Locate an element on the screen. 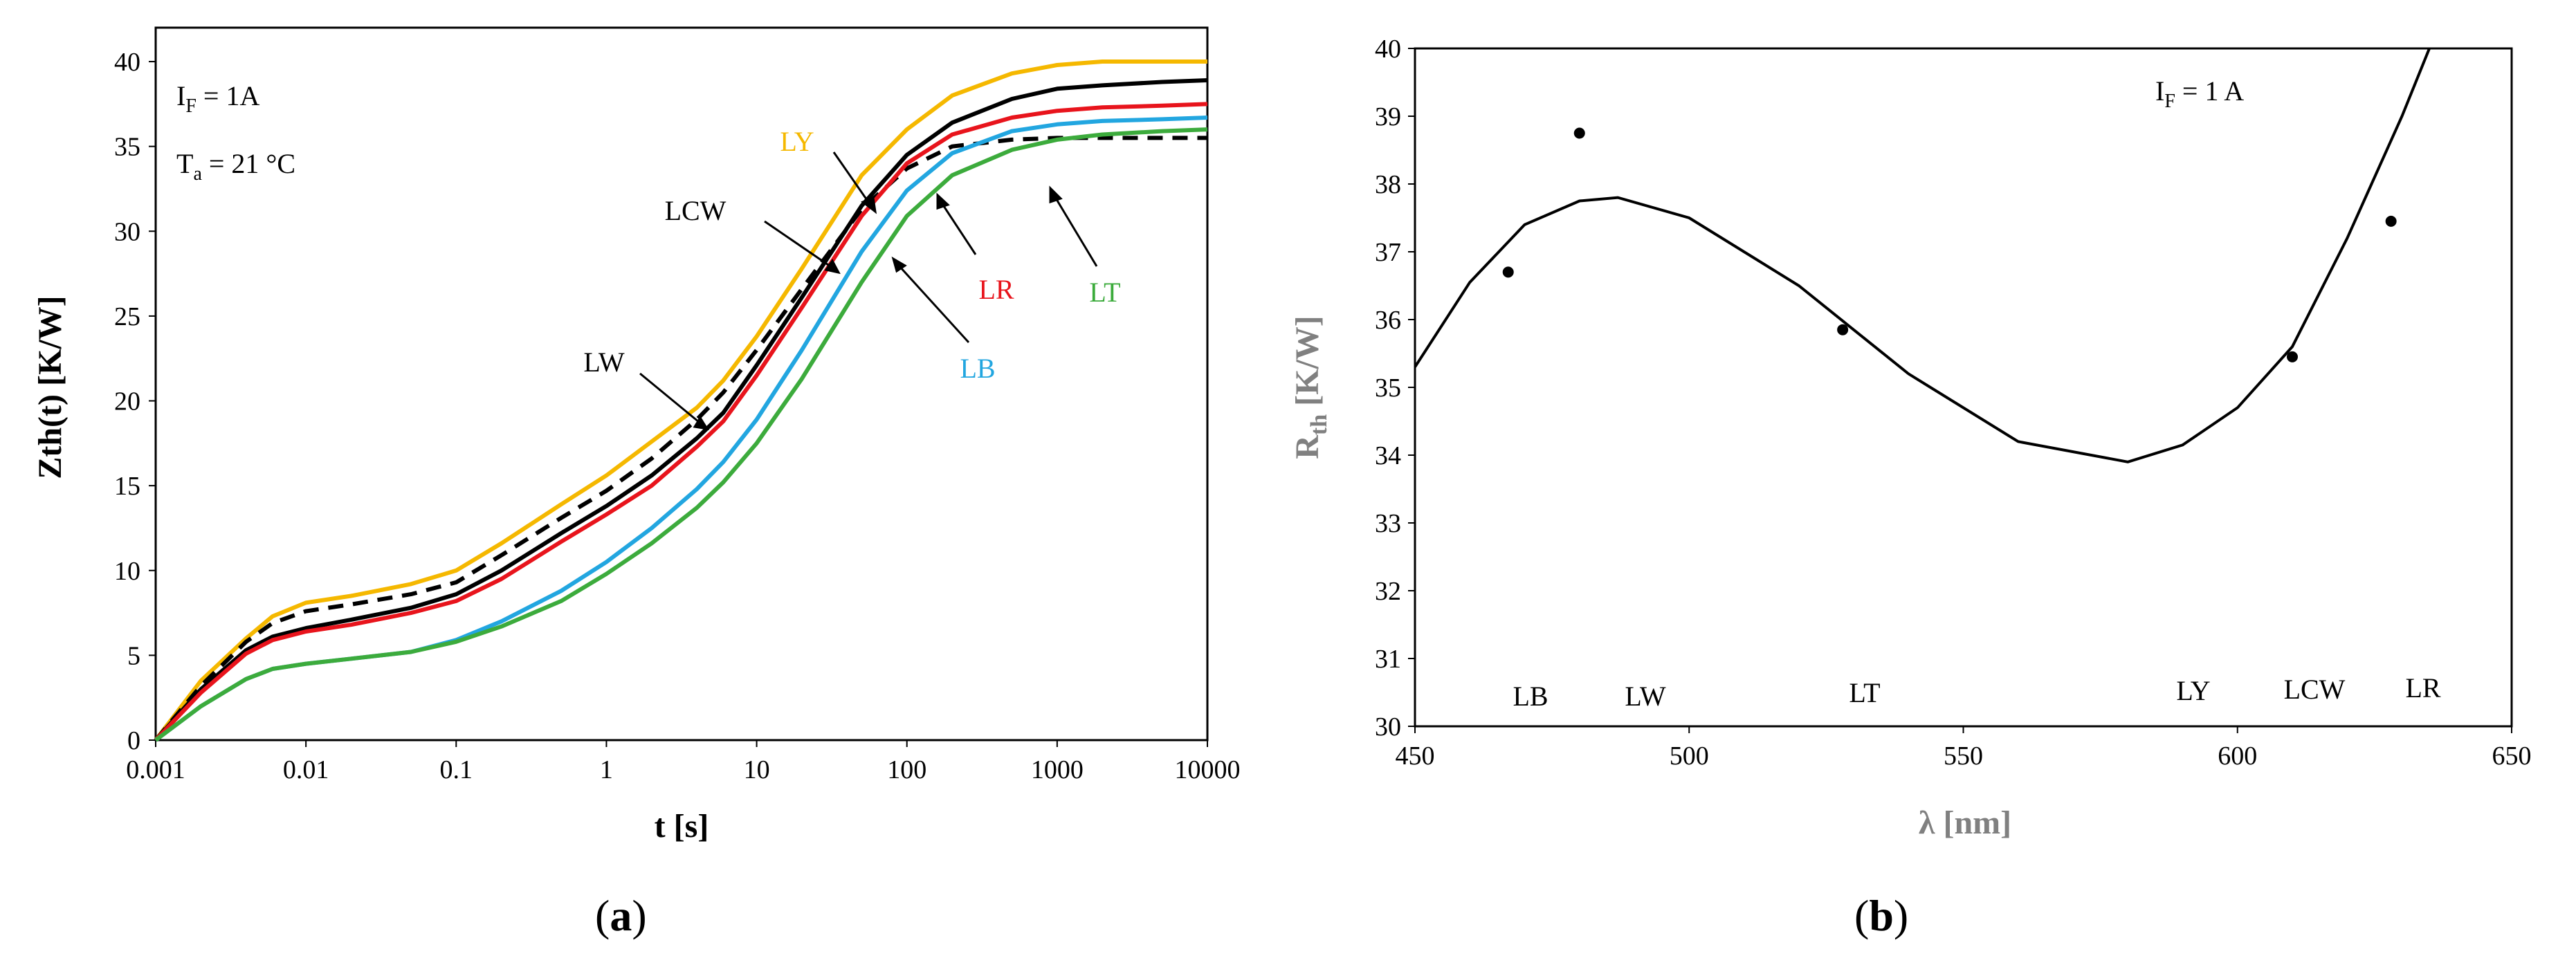 This screenshot has width=2576, height=967. category-label-lt: LT is located at coordinates (1865, 692).